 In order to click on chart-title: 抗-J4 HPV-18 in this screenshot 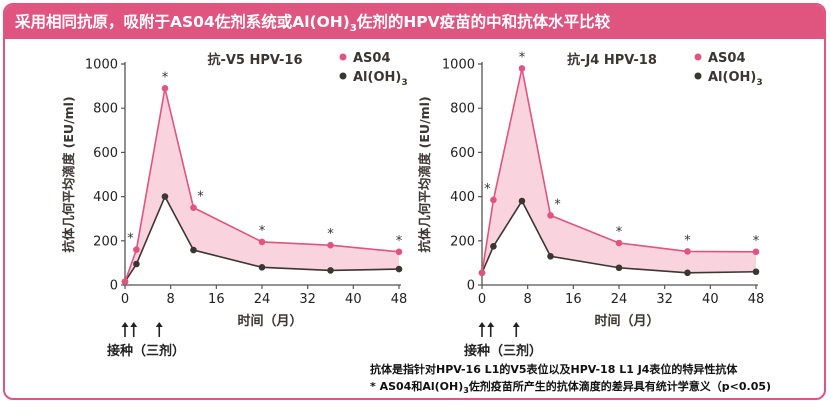, I will do `click(612, 60)`.